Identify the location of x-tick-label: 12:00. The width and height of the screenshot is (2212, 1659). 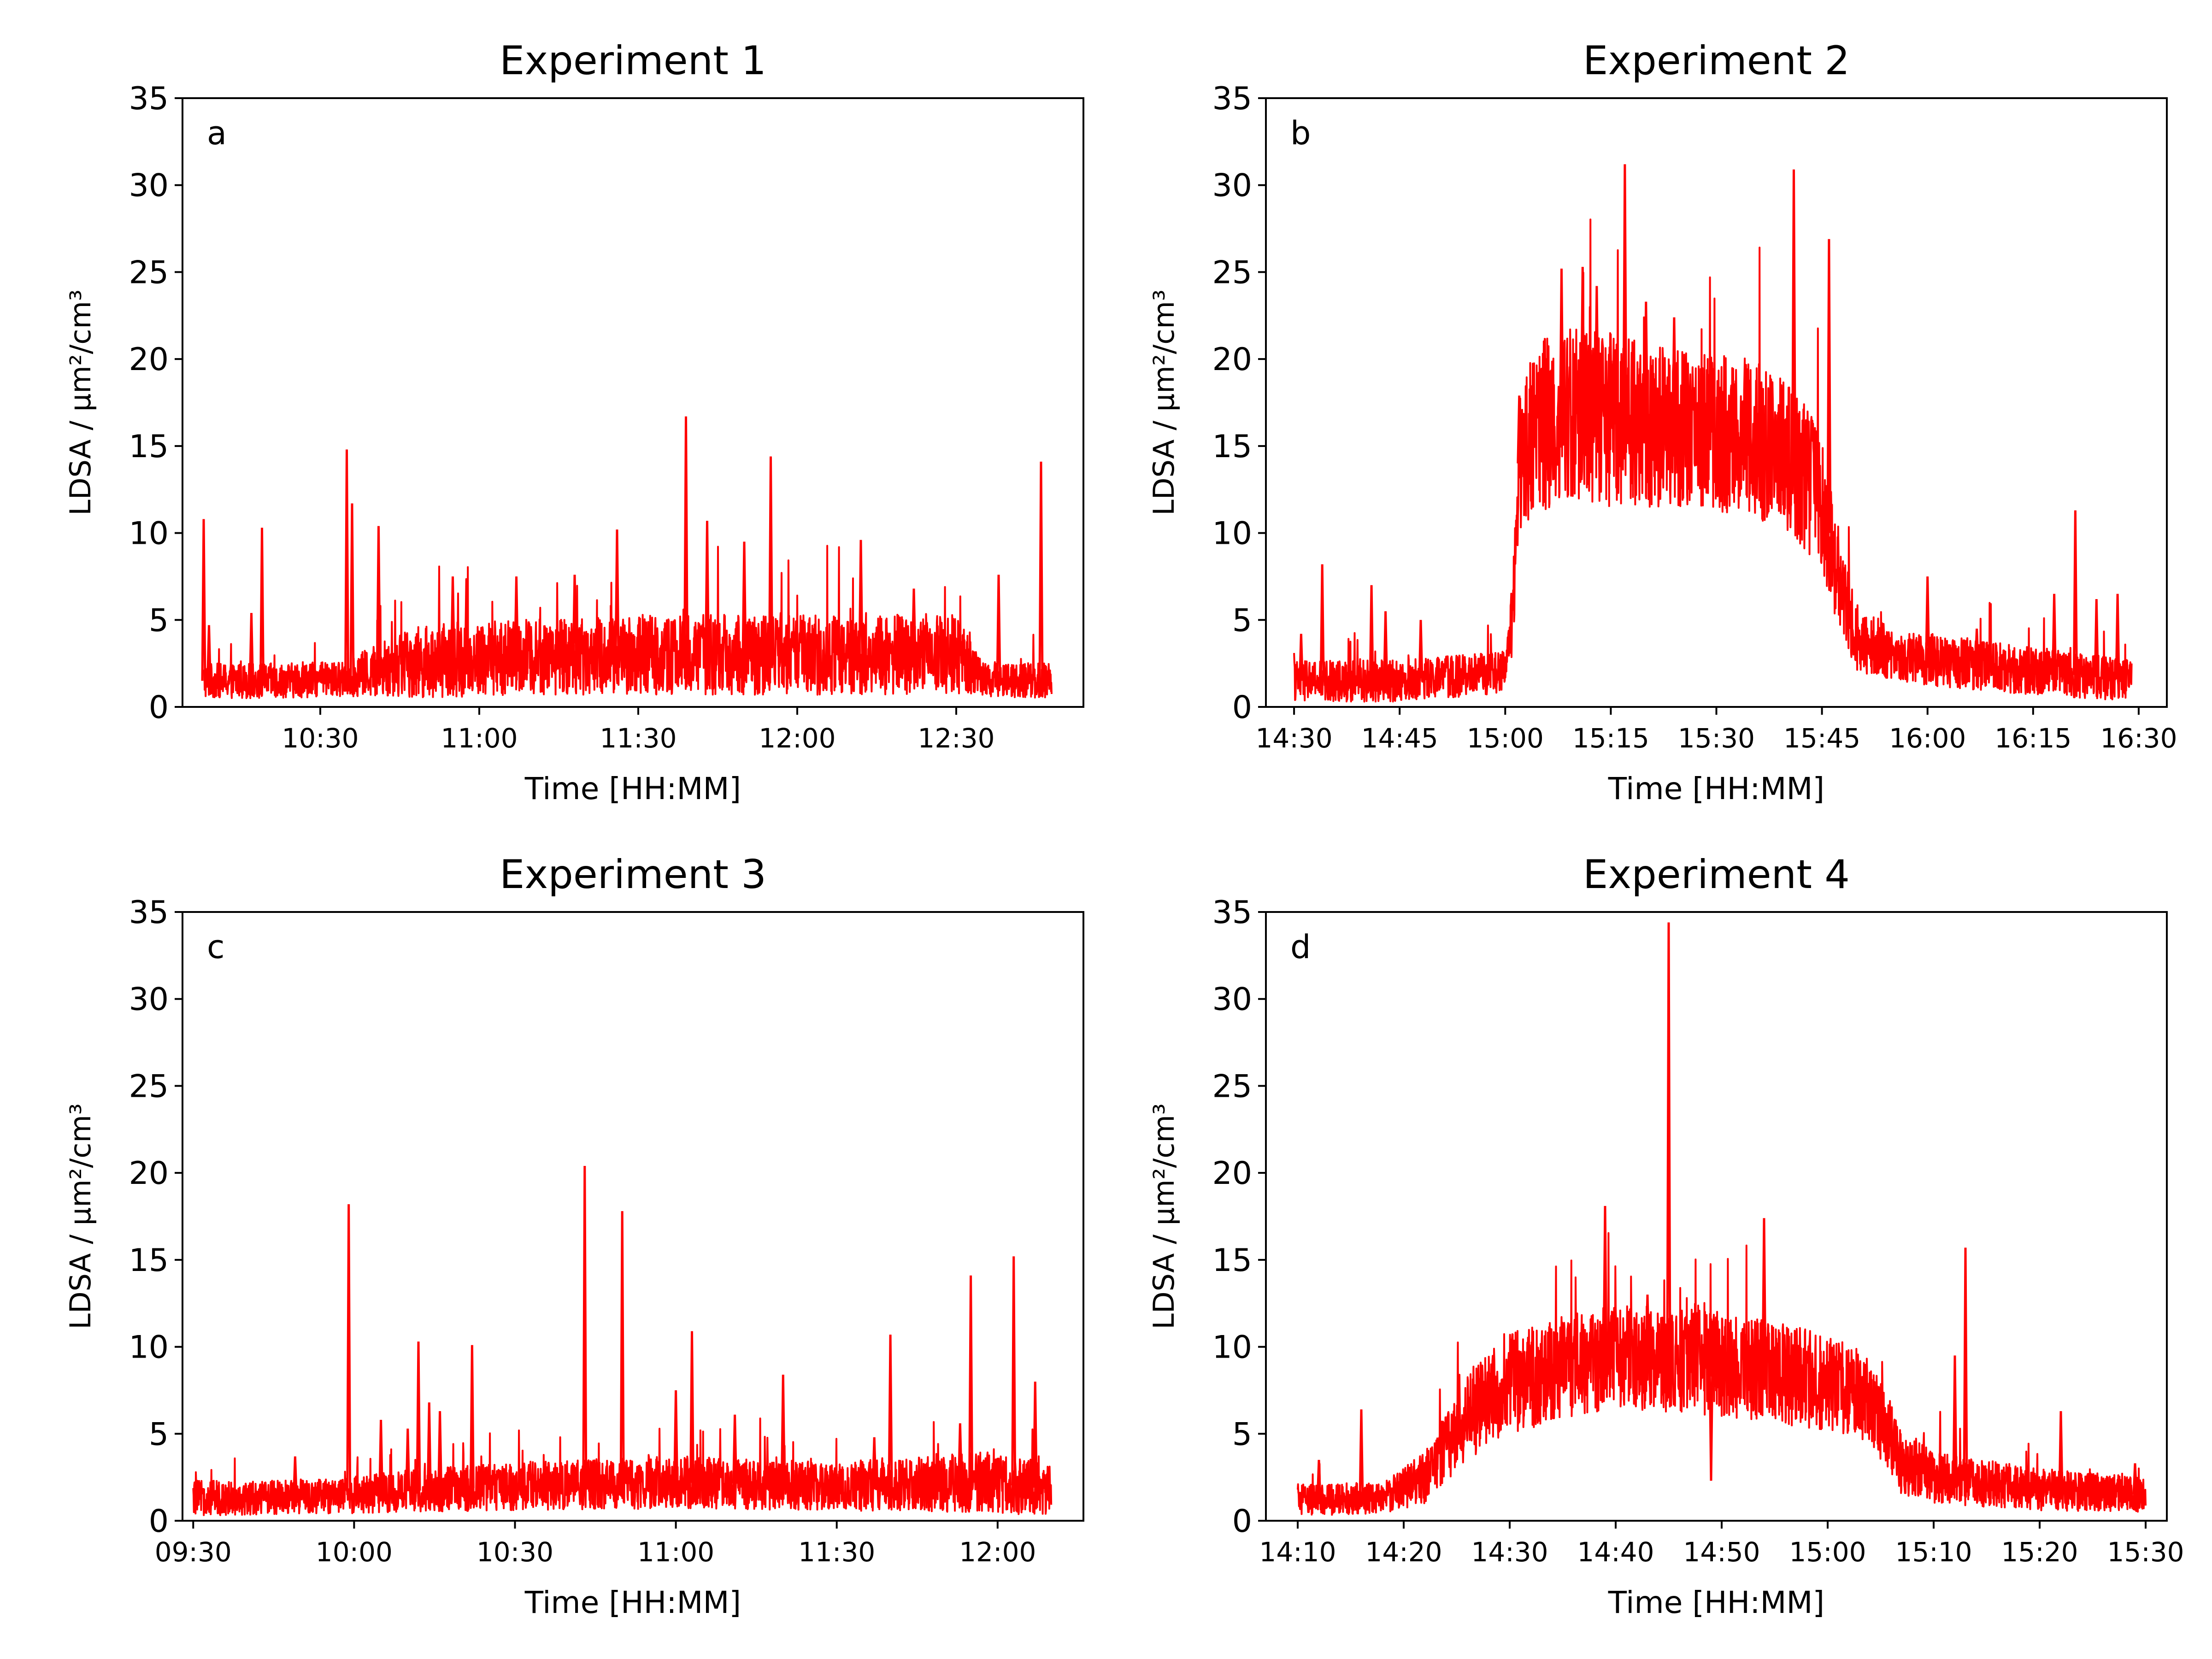
(797, 738).